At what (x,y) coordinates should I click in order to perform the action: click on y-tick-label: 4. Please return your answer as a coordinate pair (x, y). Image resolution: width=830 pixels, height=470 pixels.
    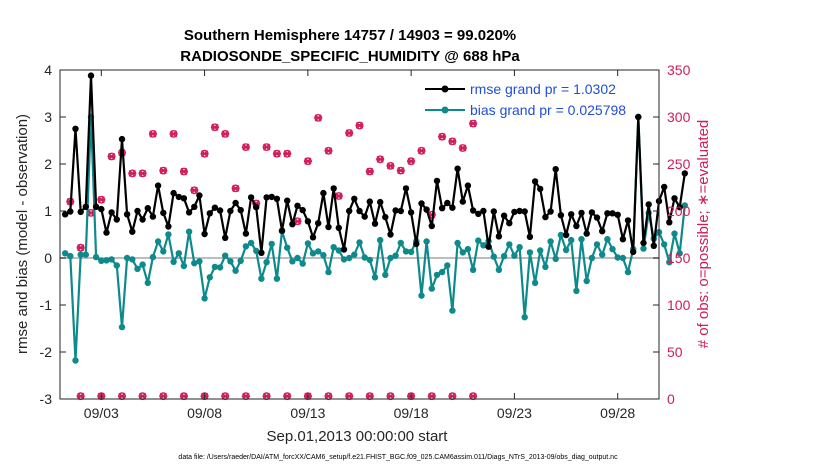
    Looking at the image, I should click on (48, 70).